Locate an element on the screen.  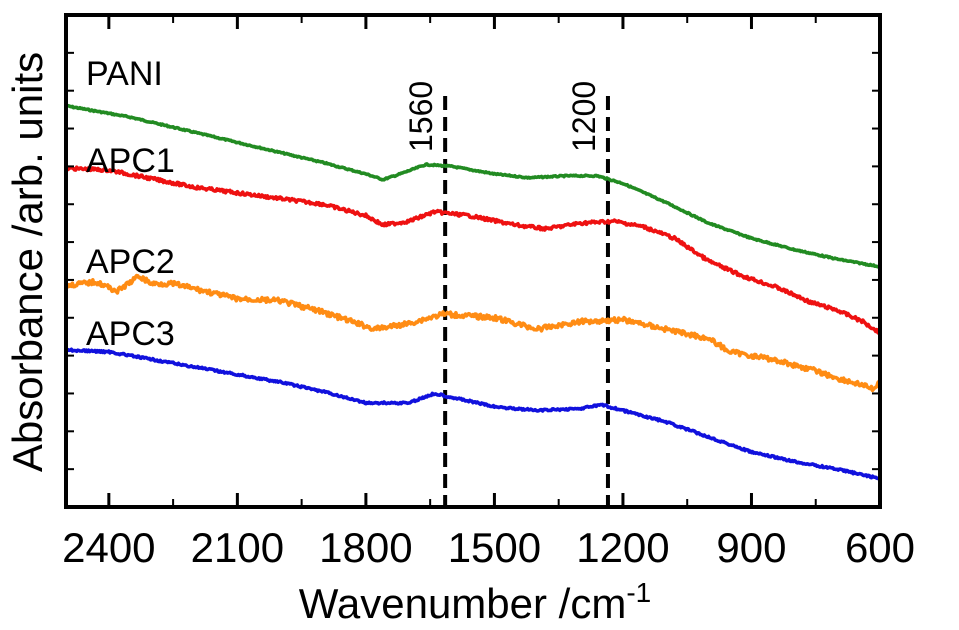
marker-label-1560: 1560 is located at coordinates (421, 116).